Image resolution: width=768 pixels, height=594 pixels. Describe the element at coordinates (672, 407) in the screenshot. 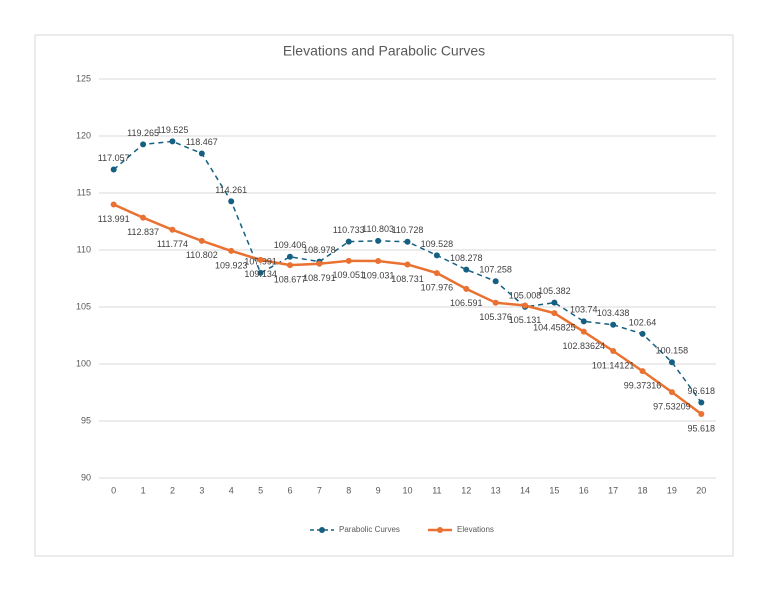

I see `data-label: 97.53209` at that location.